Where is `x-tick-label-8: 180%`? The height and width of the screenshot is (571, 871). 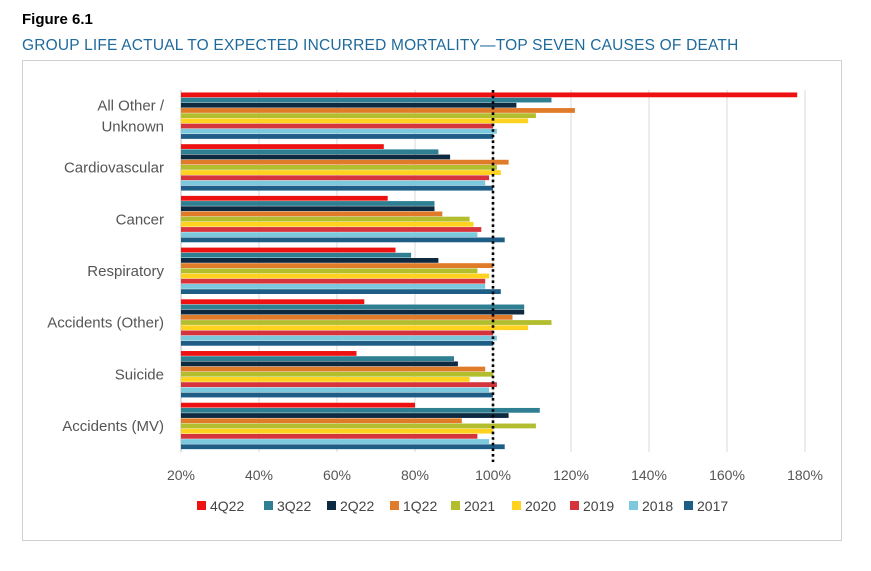
x-tick-label-8: 180% is located at coordinates (805, 475).